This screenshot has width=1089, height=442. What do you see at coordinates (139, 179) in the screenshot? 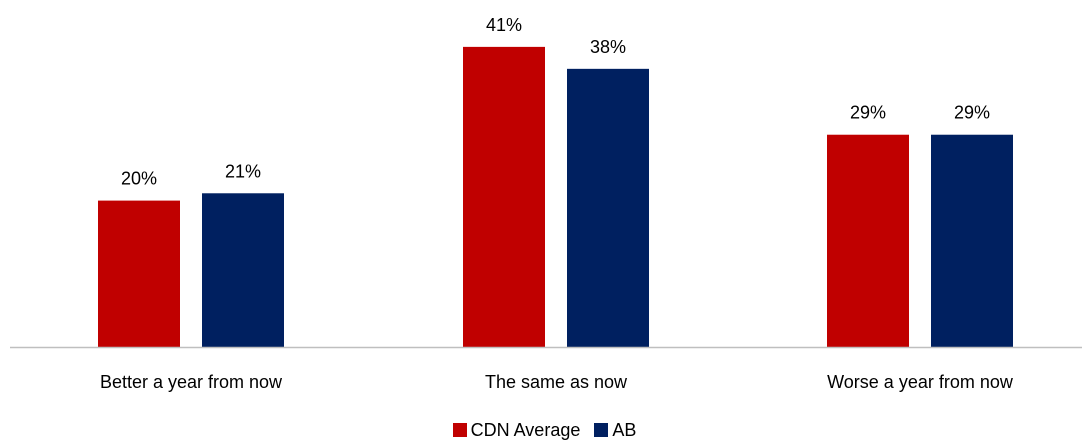
I see `data-label-cdn-average-better-a-year-from-now: 20%` at bounding box center [139, 179].